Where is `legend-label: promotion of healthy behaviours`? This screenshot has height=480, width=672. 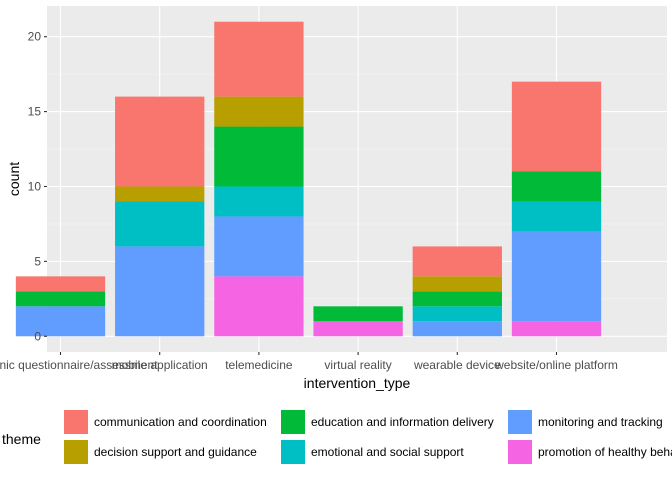
legend-label: promotion of healthy behaviours is located at coordinates (605, 452).